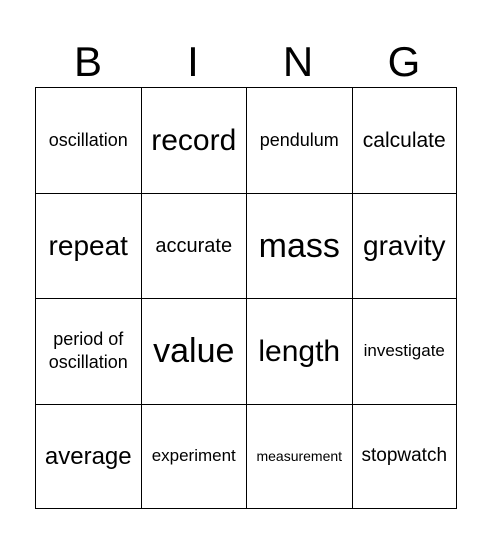 This screenshot has height=544, width=492. I want to click on bingo-cell: measurement, so click(300, 456).